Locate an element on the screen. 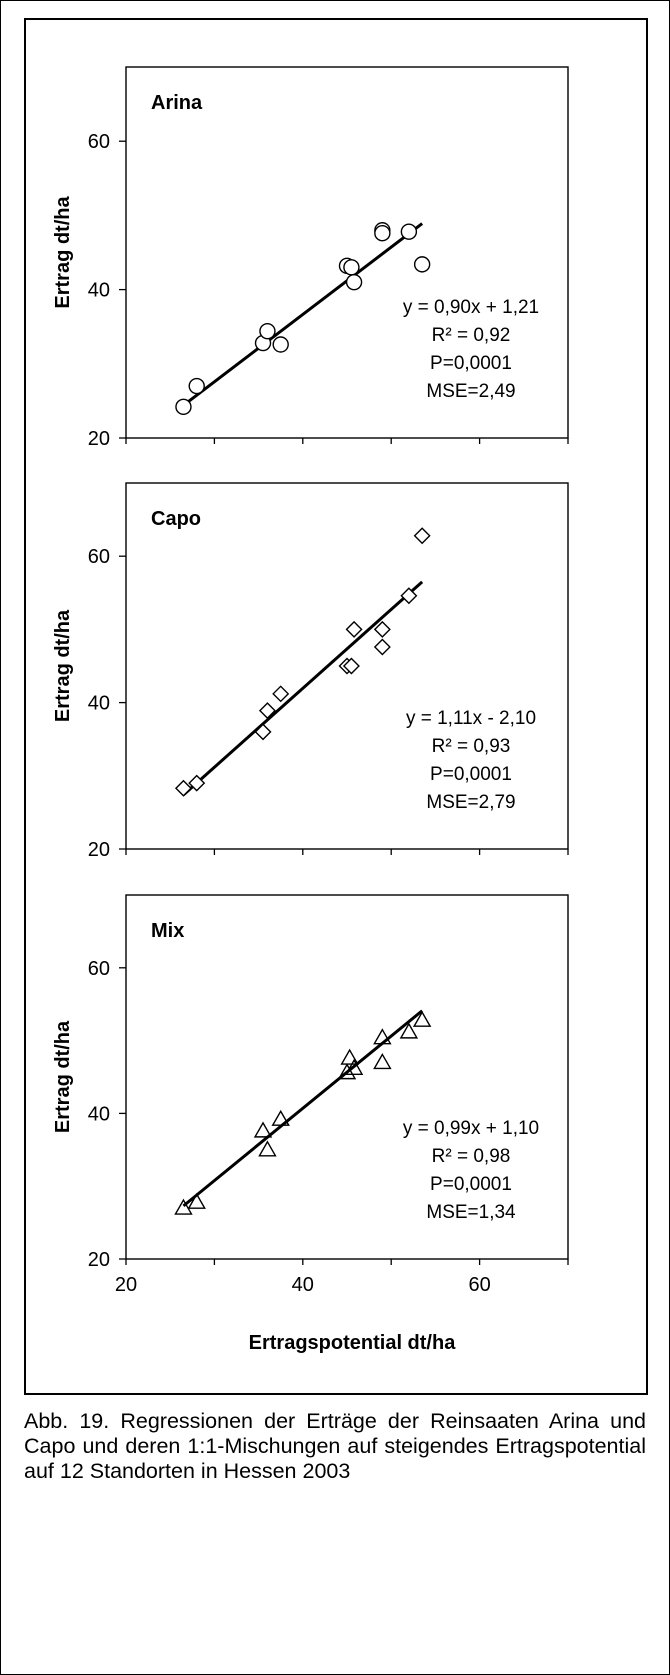  regression-annotation: y = 0,90x + 1,21 is located at coordinates (471, 307).